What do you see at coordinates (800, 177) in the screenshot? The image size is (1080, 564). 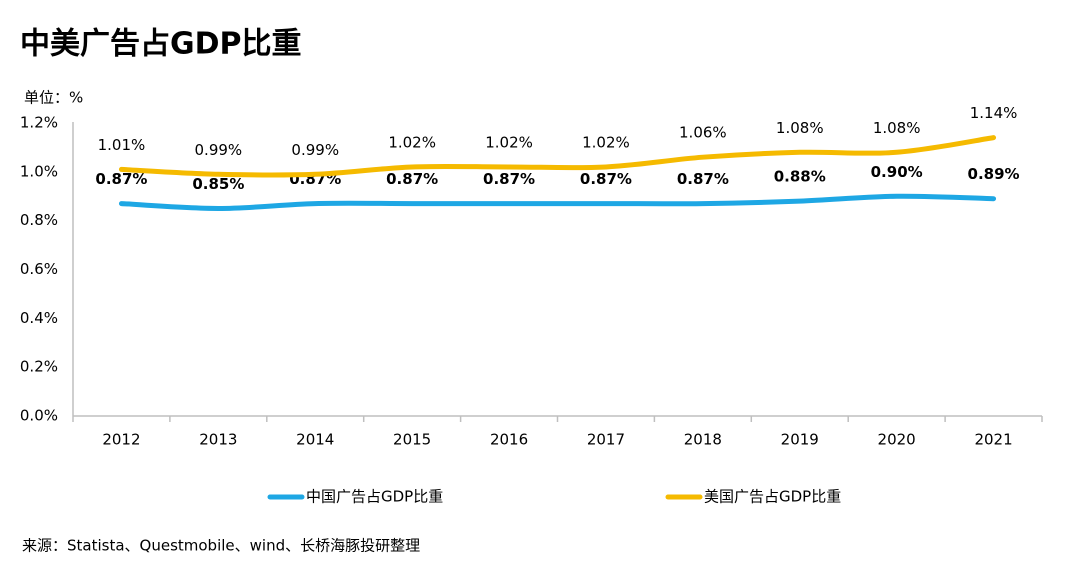 I see `data-label: 0.88%` at bounding box center [800, 177].